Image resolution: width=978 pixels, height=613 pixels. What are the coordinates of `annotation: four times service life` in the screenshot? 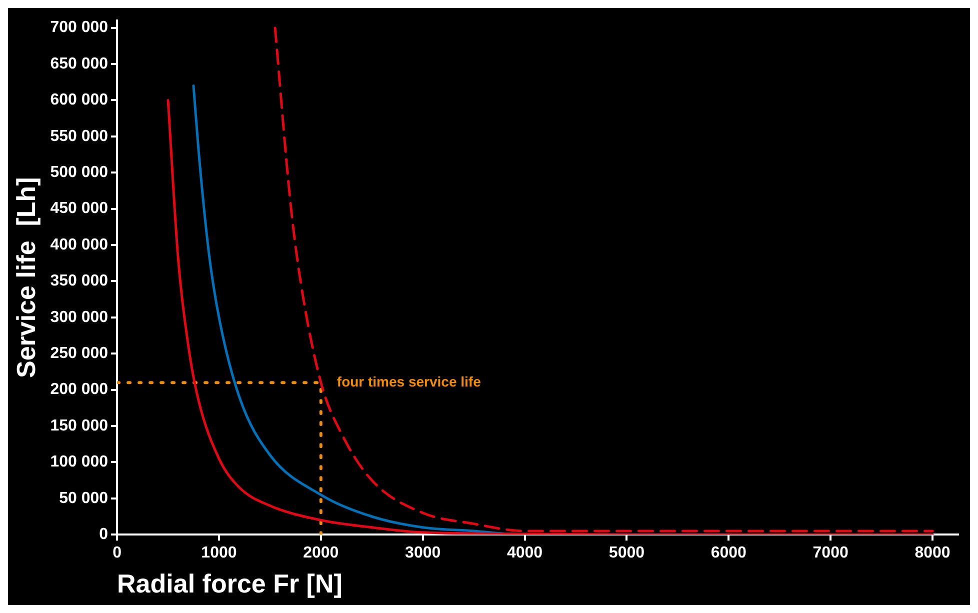 It's located at (409, 381).